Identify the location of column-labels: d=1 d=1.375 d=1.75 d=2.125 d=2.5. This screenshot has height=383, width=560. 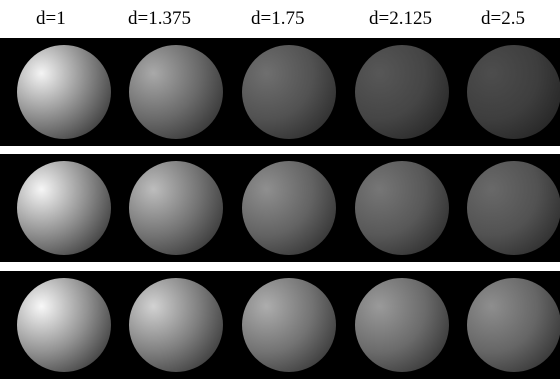
(280, 19).